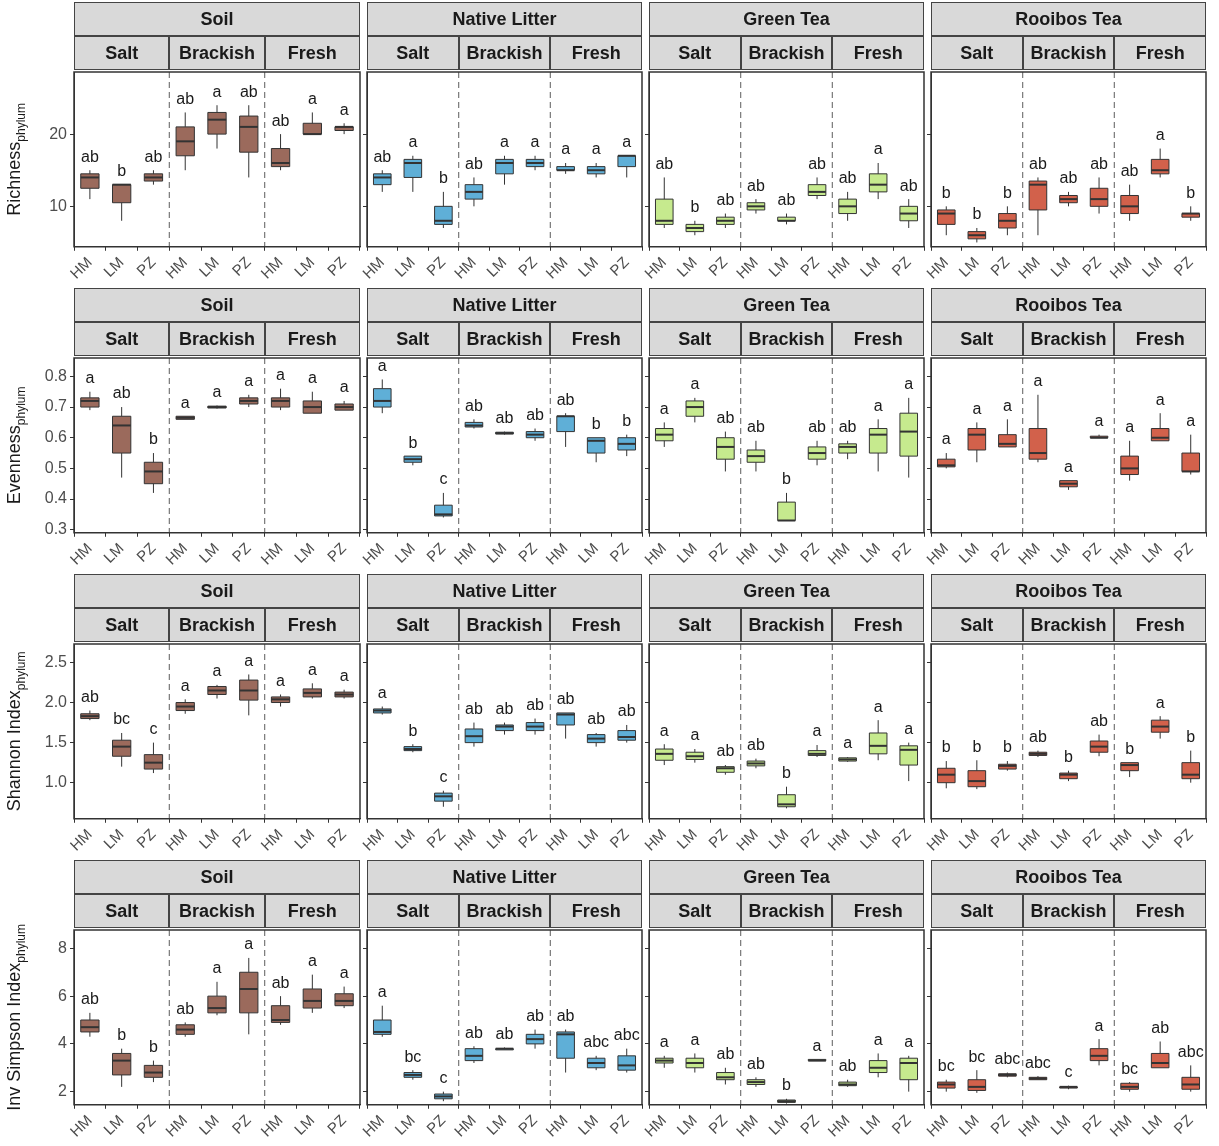  Describe the element at coordinates (16, 159) in the screenshot. I see `y-axis-title: Richnessphylum` at that location.